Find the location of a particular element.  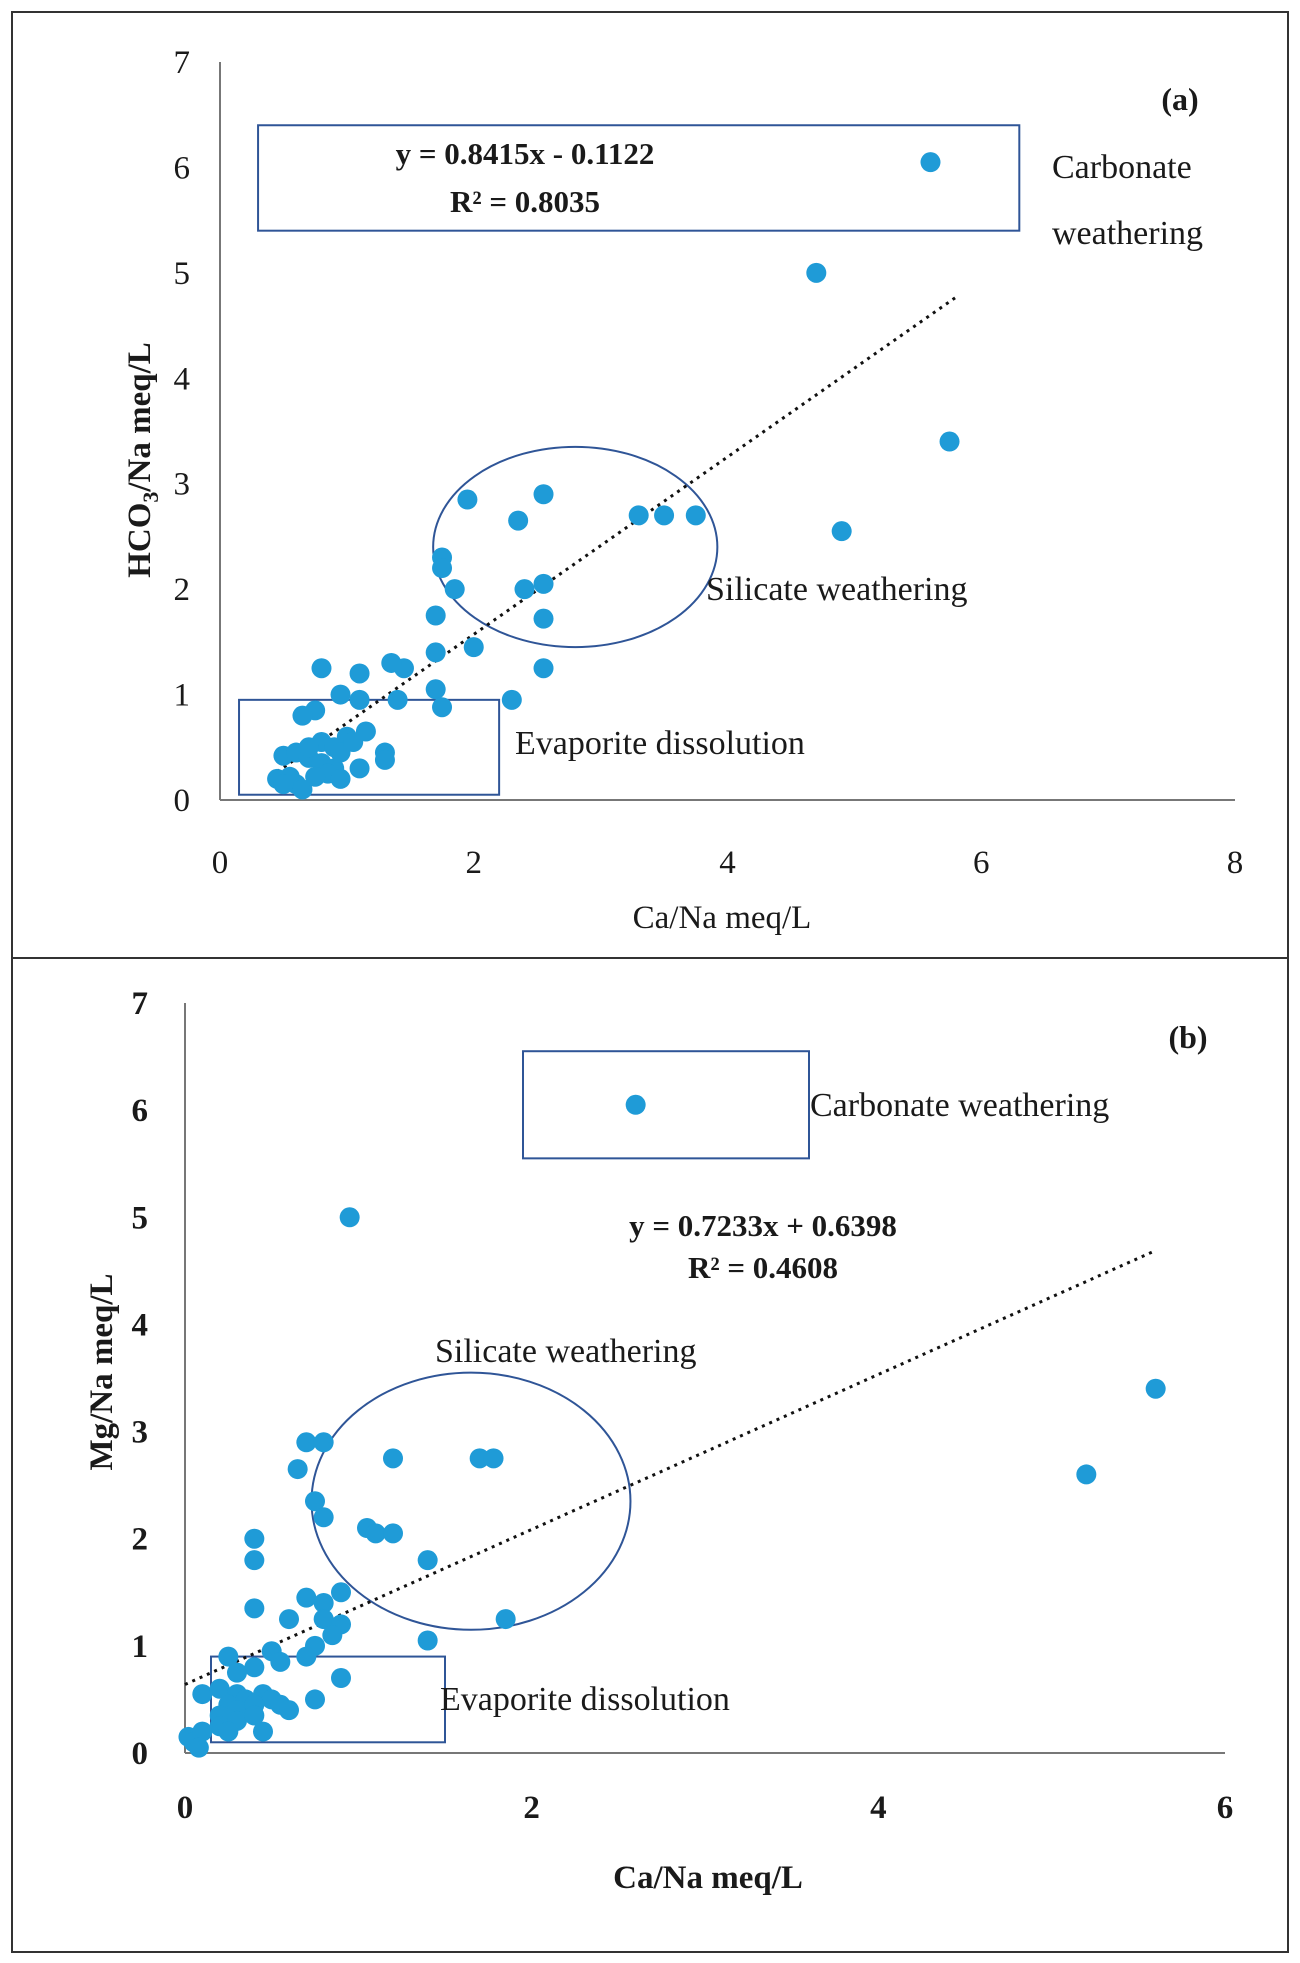

panel-b-x-axis-label: Ca/Na meq/L is located at coordinates (708, 1878).